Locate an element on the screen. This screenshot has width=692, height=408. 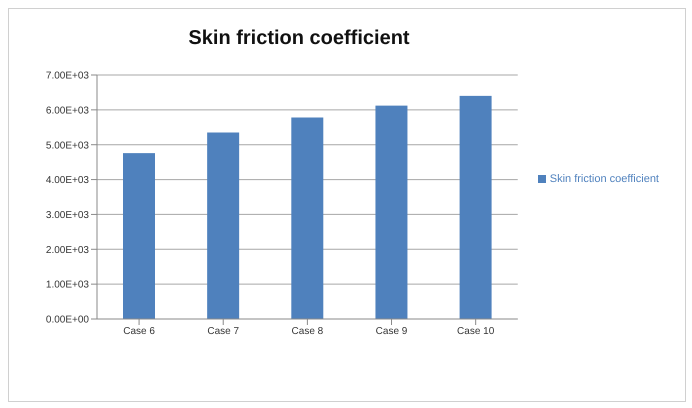
y-tick-label: 5.00E+03 is located at coordinates (68, 146).